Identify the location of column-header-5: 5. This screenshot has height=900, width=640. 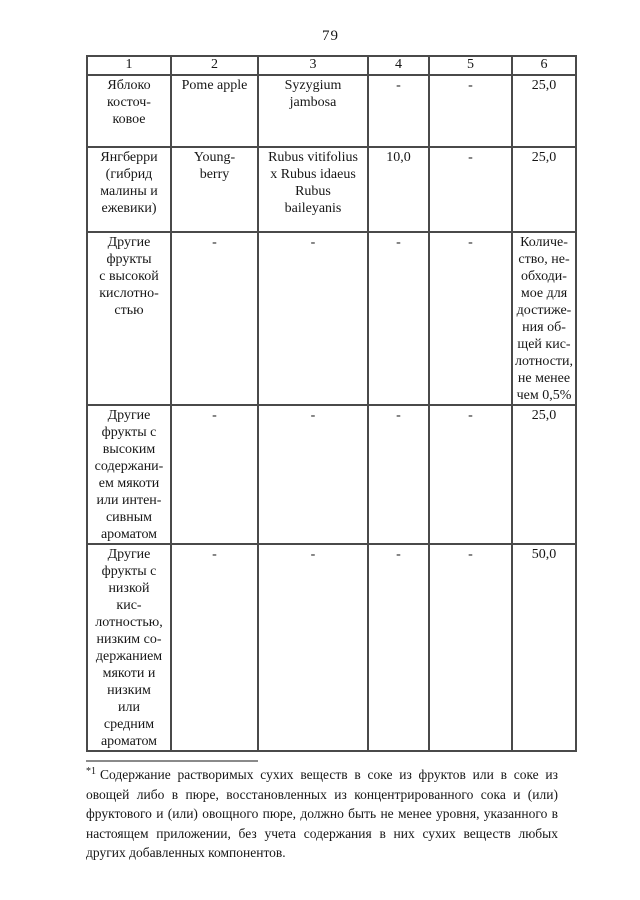
(470, 65).